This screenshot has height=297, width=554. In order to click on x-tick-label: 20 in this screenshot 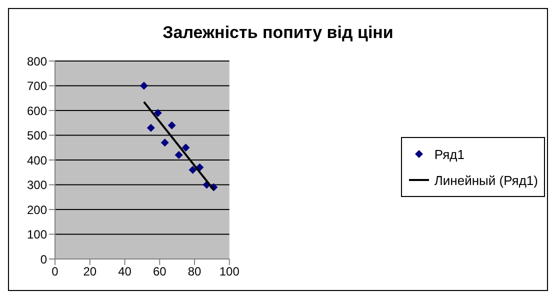, I will do `click(90, 271)`.